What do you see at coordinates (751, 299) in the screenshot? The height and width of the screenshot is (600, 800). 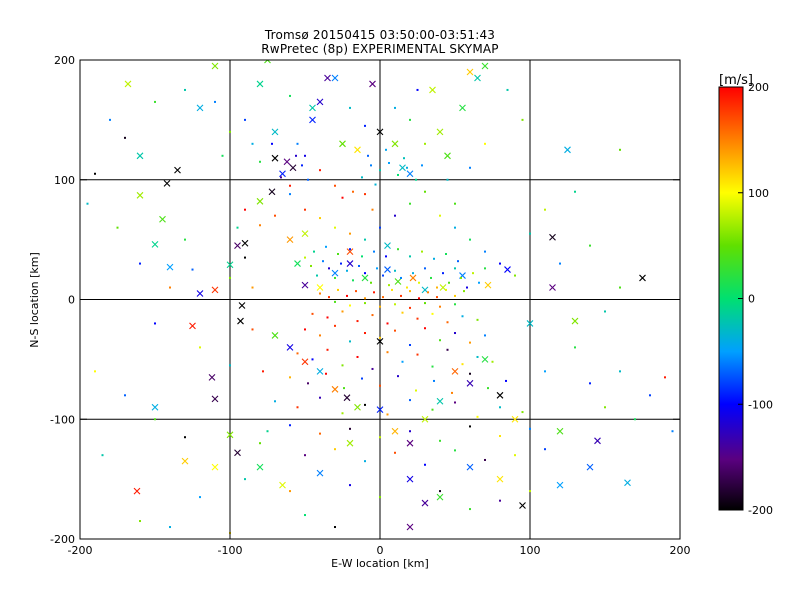 I see `colorbar-tick-label: 0` at bounding box center [751, 299].